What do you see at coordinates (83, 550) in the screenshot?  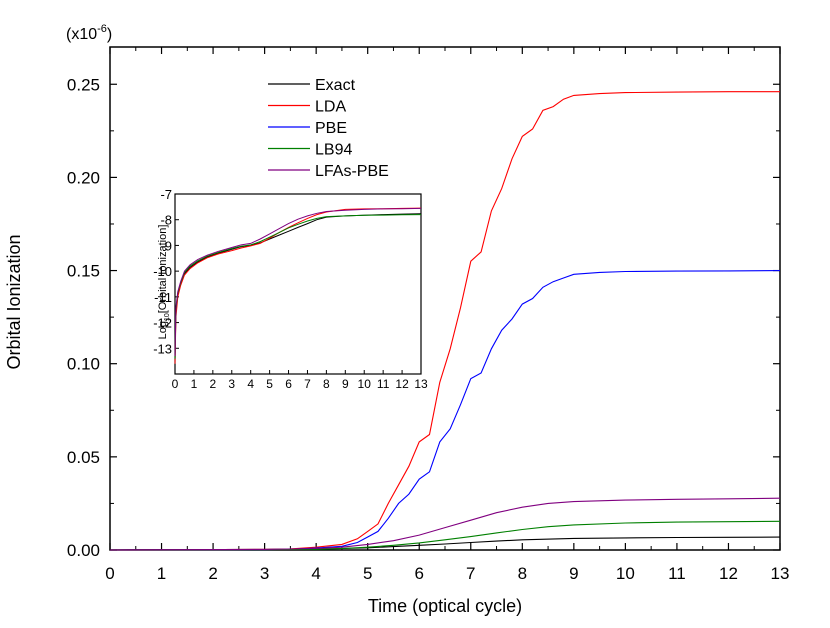 I see `y-tick-label: 0.00` at bounding box center [83, 550].